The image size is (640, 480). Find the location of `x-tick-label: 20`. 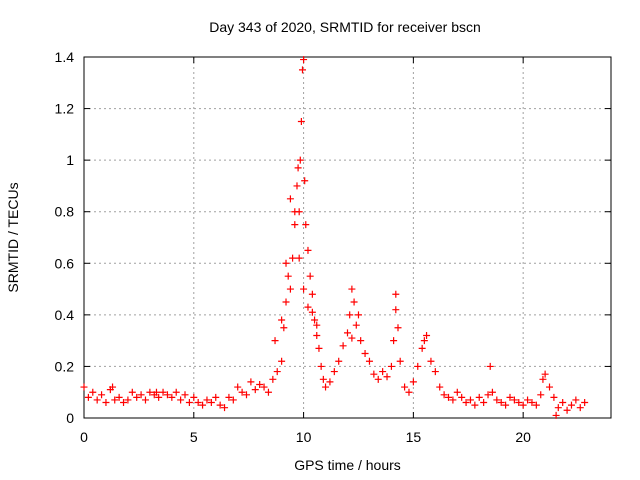

x-tick-label: 20 is located at coordinates (523, 437).